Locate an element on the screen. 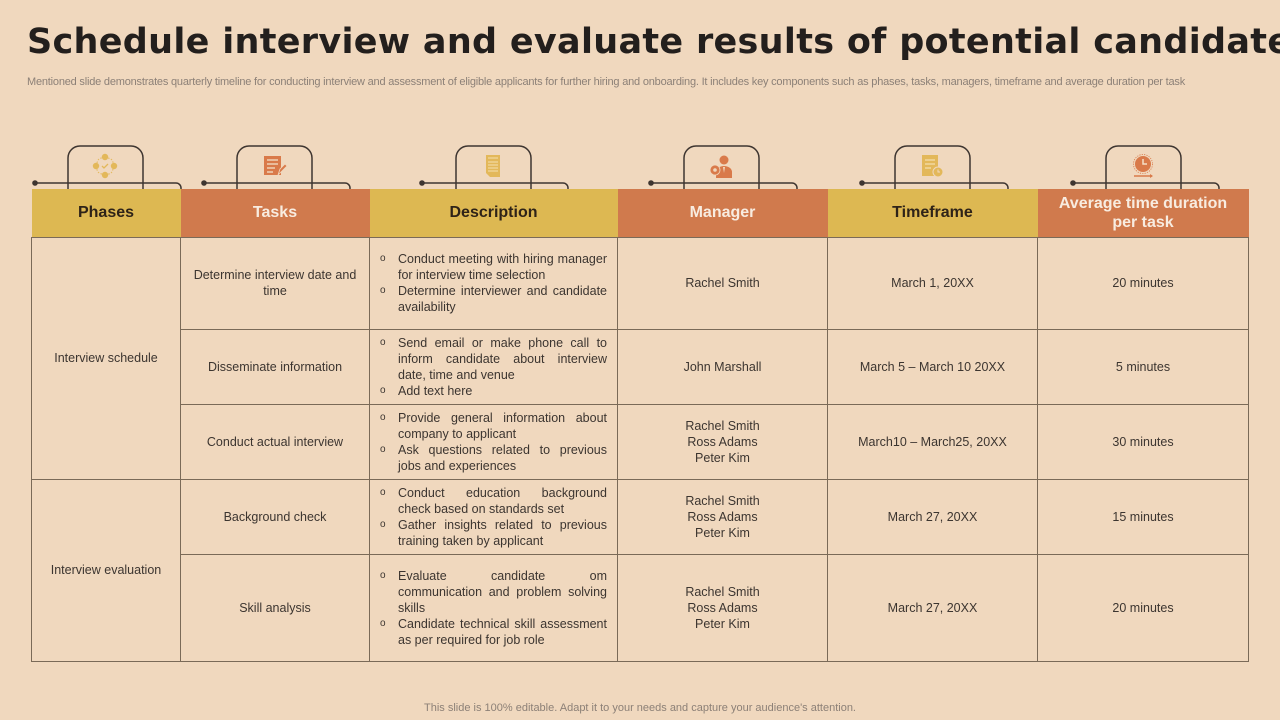 The height and width of the screenshot is (720, 1280). document-clock-icon is located at coordinates (933, 166).